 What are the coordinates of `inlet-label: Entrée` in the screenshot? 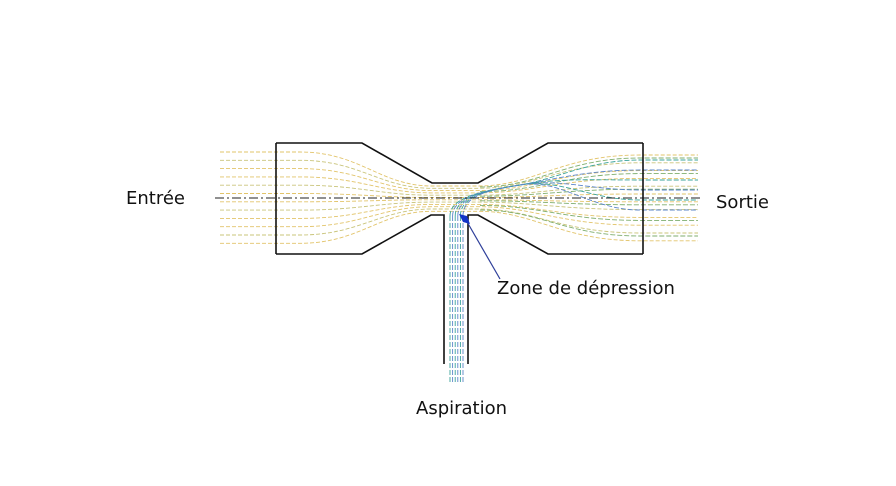 It's located at (155, 198).